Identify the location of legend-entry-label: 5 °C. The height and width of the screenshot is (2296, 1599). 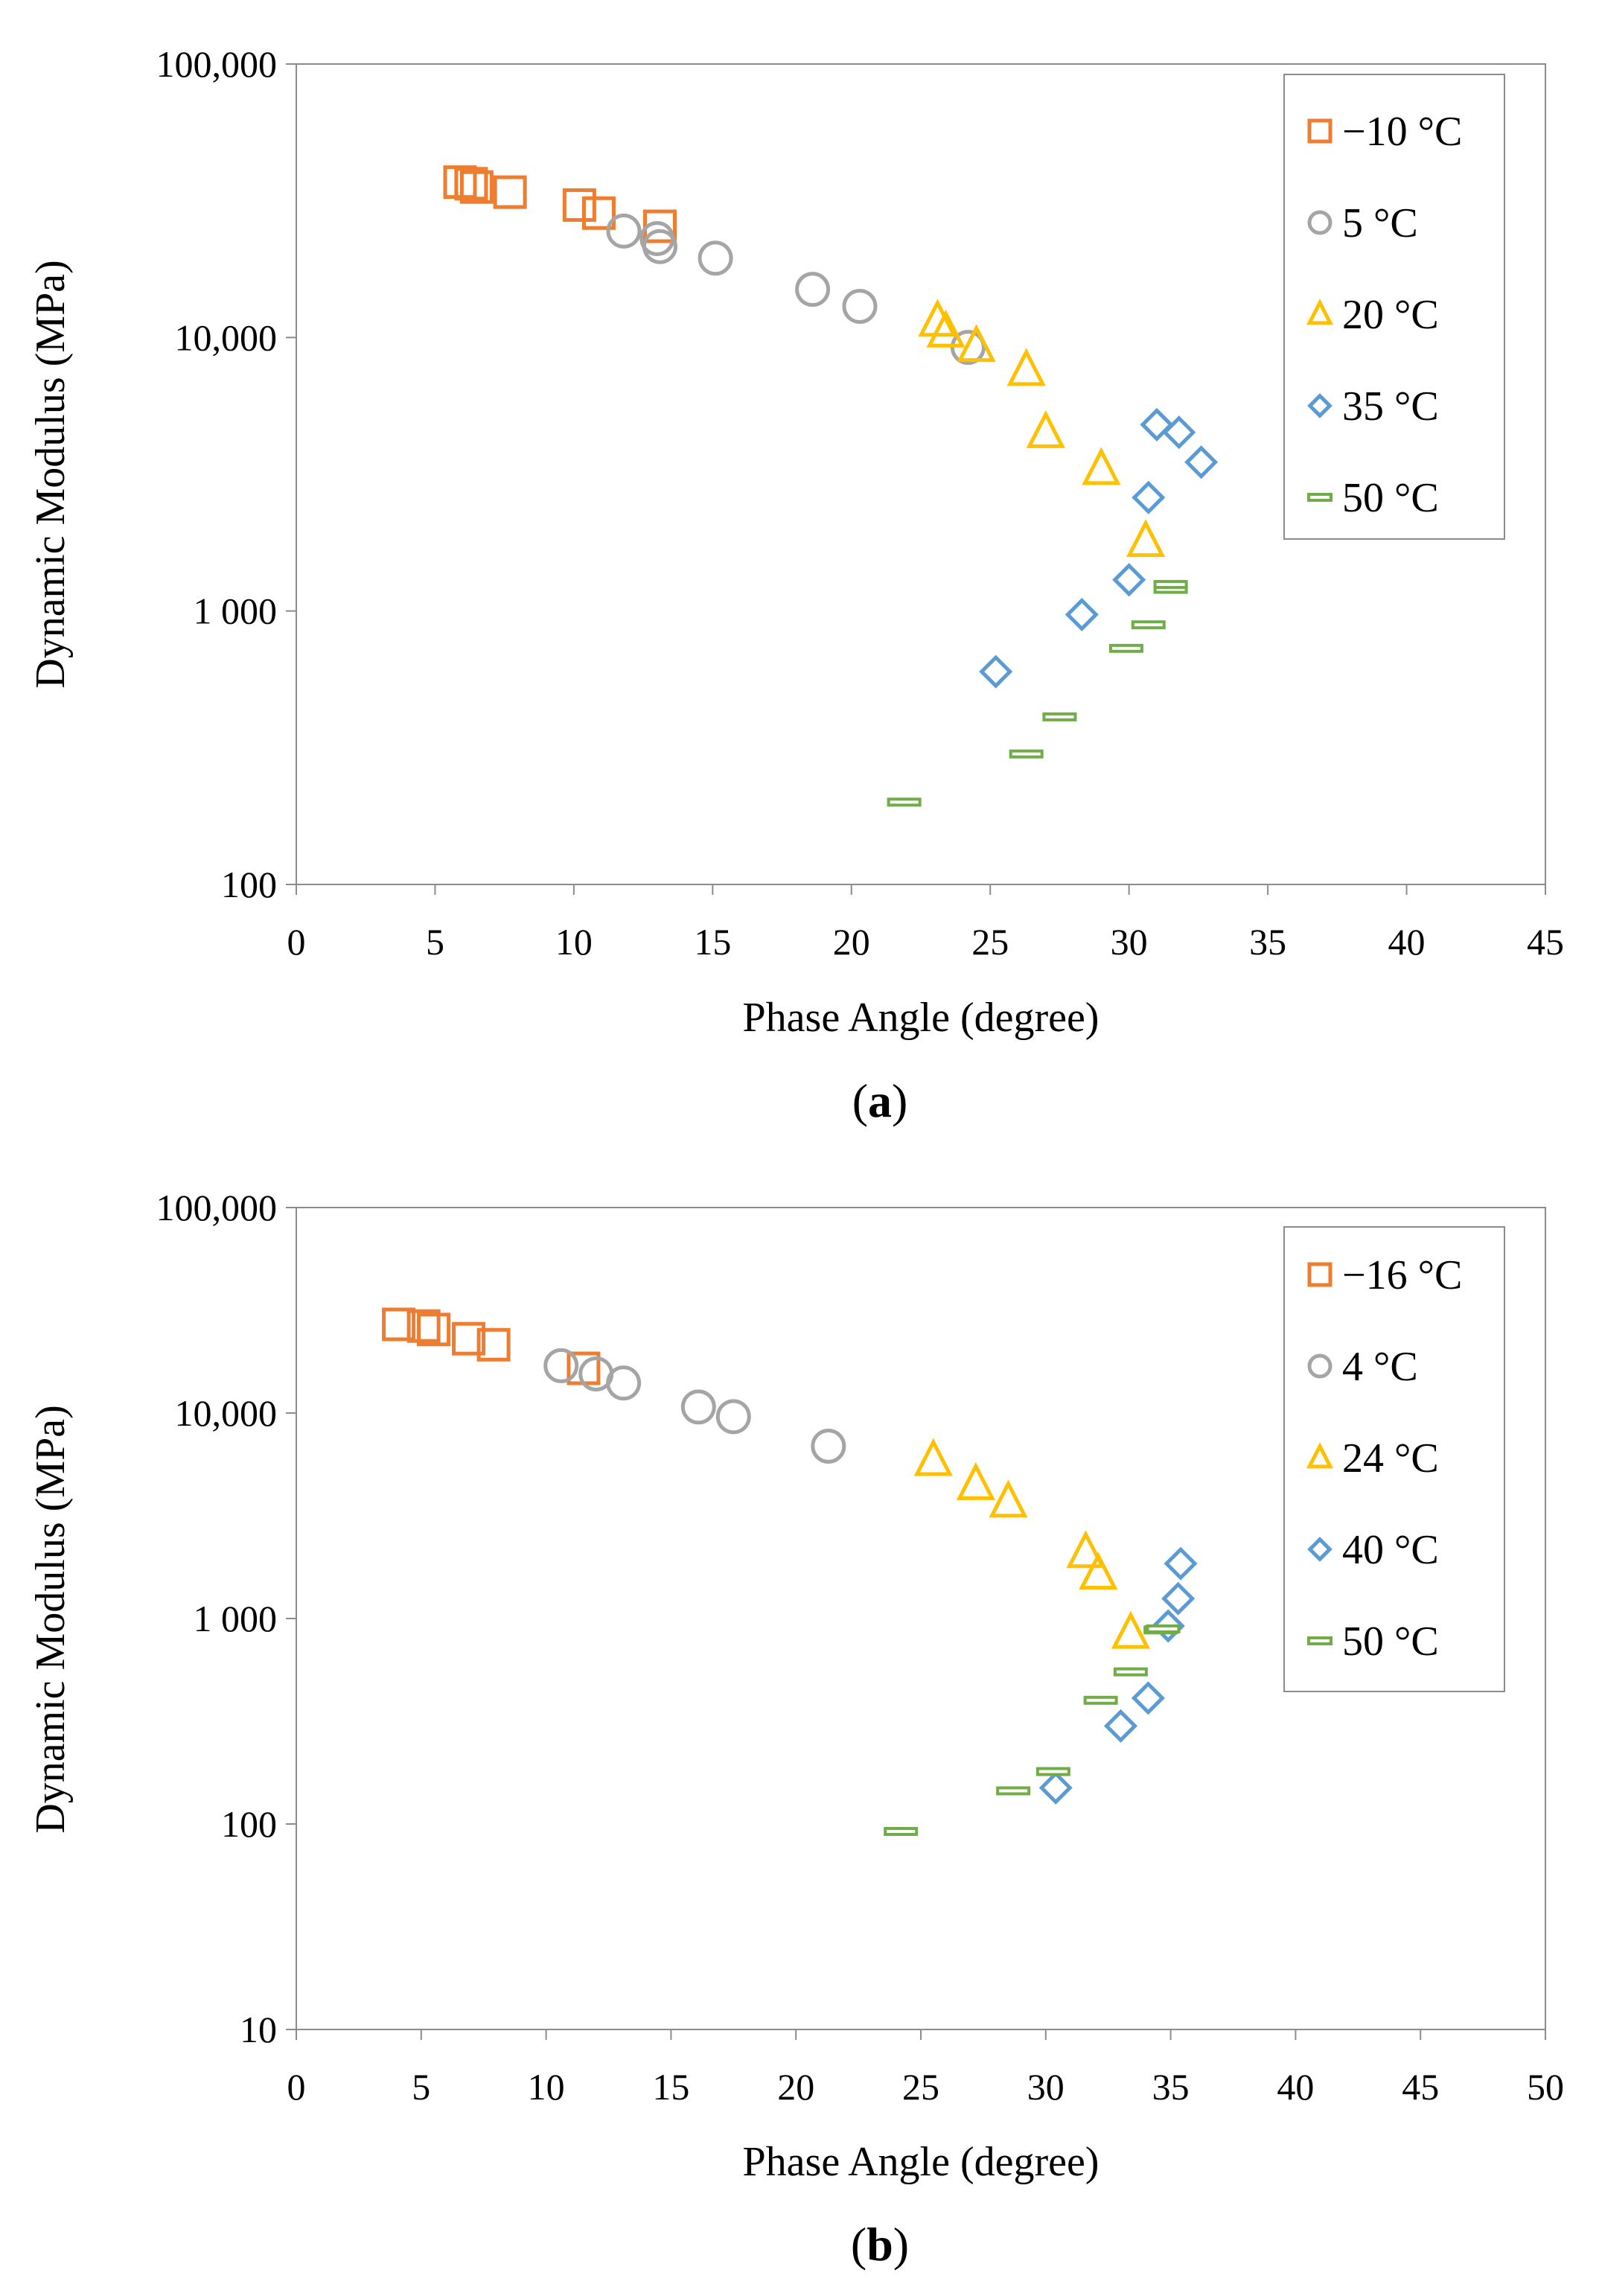
(1380, 223).